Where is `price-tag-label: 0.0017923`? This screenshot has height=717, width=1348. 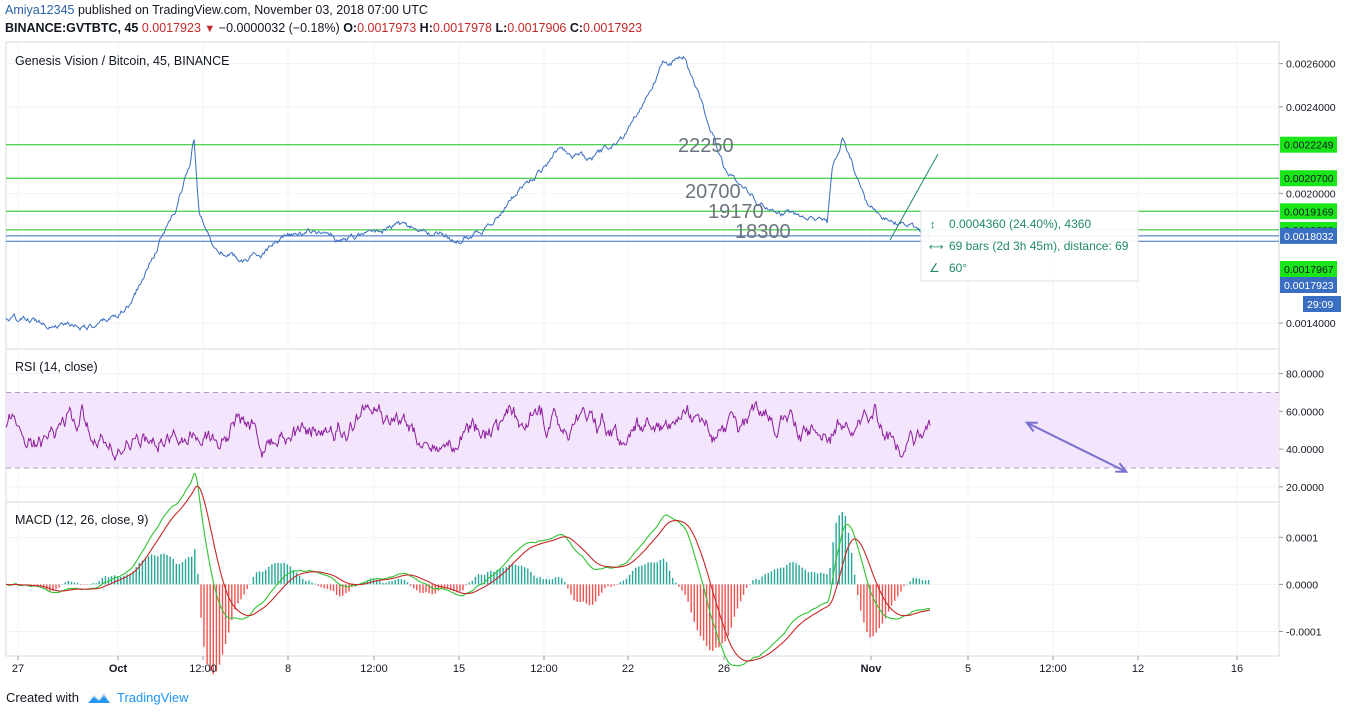 price-tag-label: 0.0017923 is located at coordinates (1309, 286).